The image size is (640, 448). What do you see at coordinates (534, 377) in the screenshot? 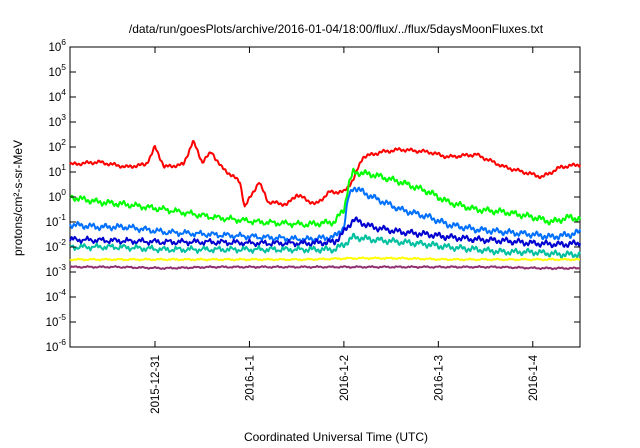
I see `x-tick-label: 2016-1-4` at bounding box center [534, 377].